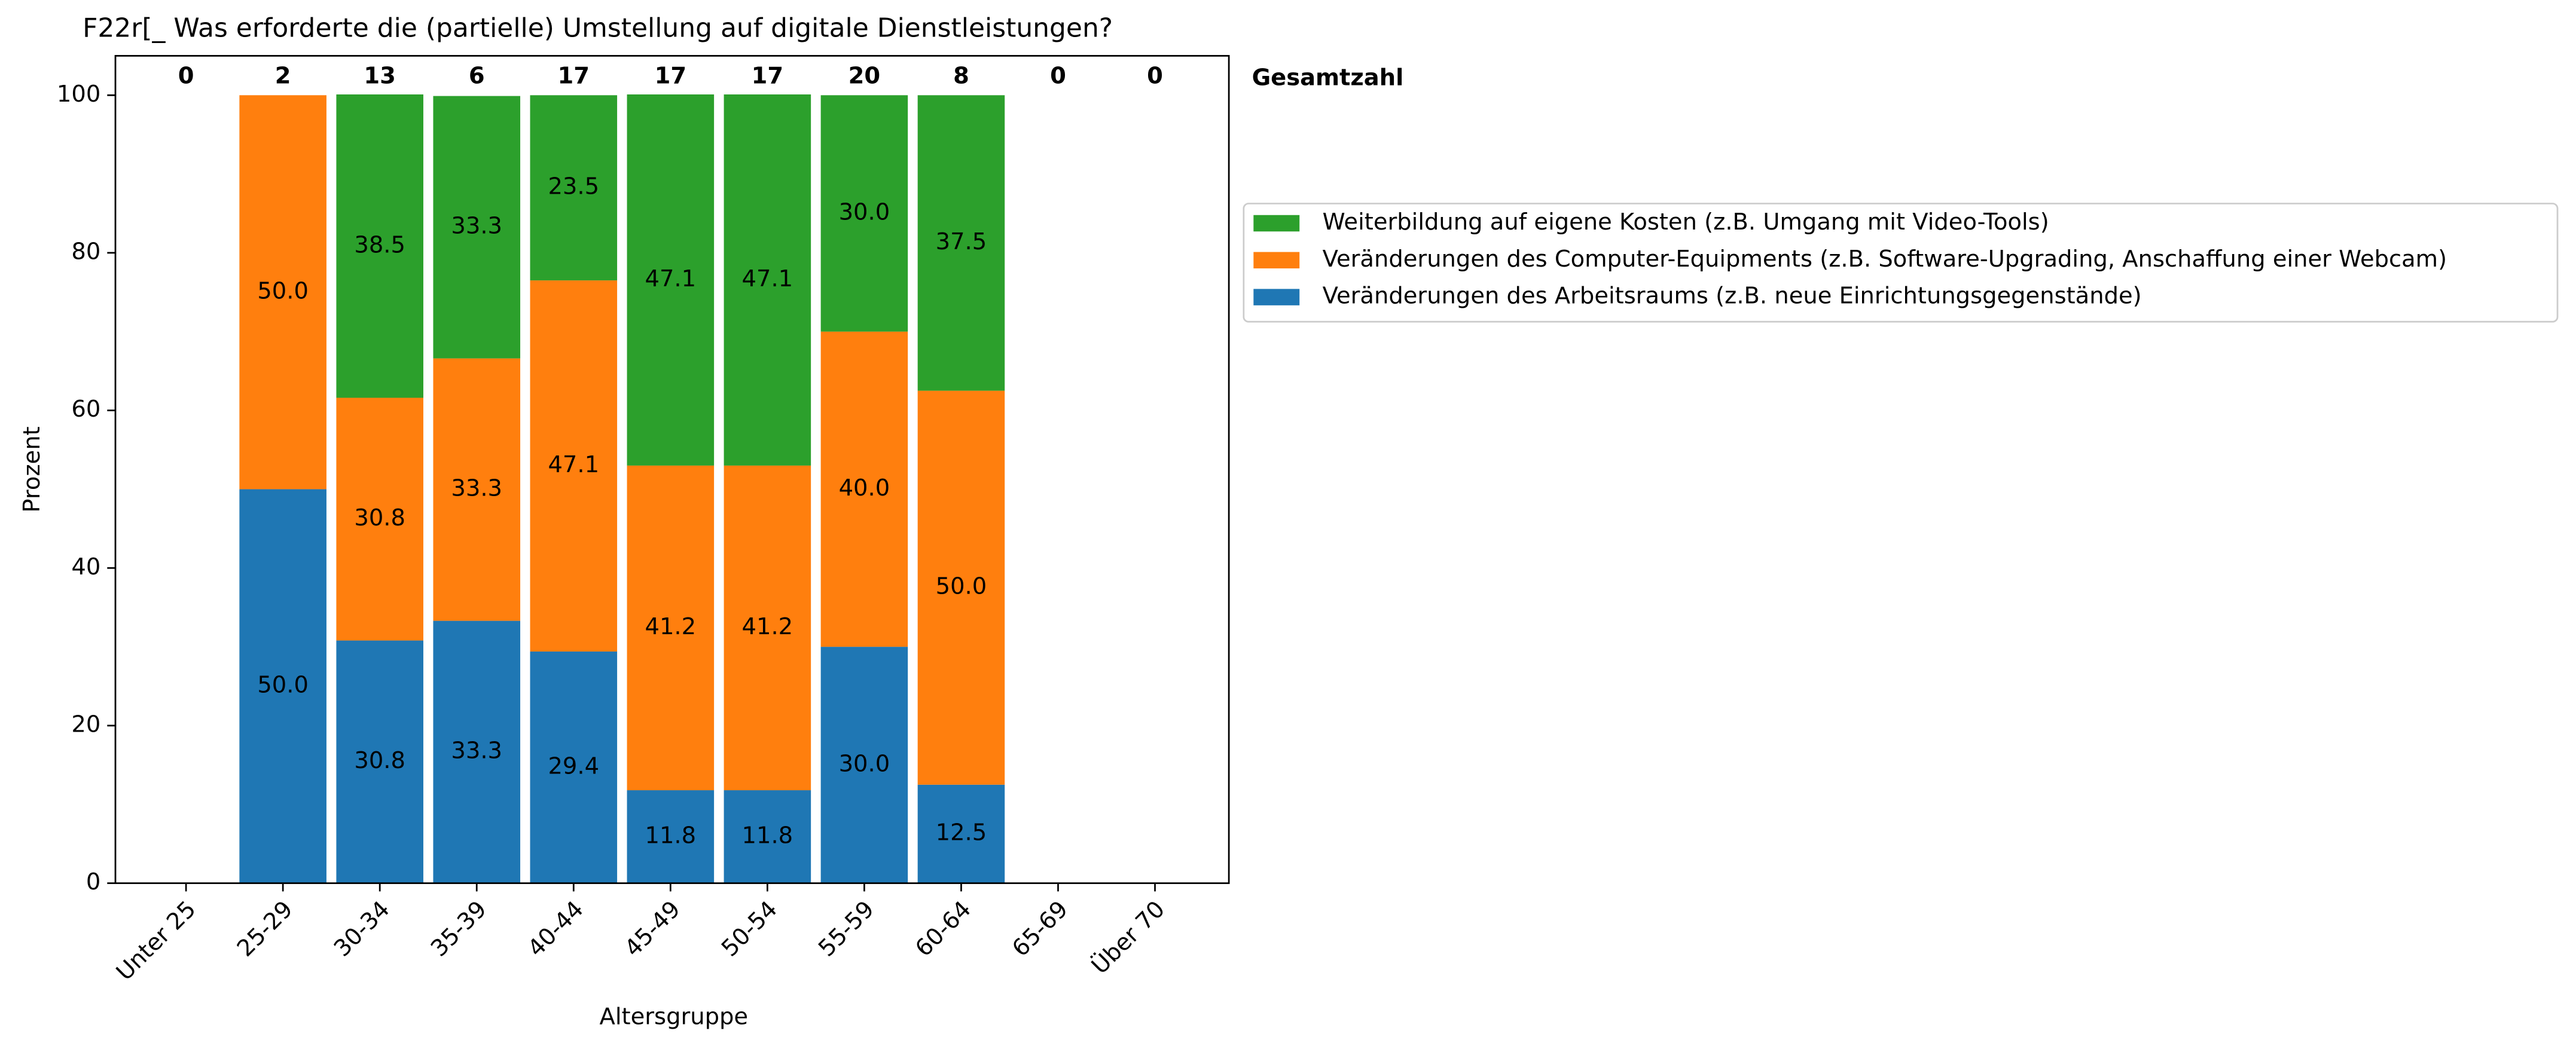 The image size is (2576, 1049). Describe the element at coordinates (1328, 77) in the screenshot. I see `totals-label: Gesamtzahl` at that location.